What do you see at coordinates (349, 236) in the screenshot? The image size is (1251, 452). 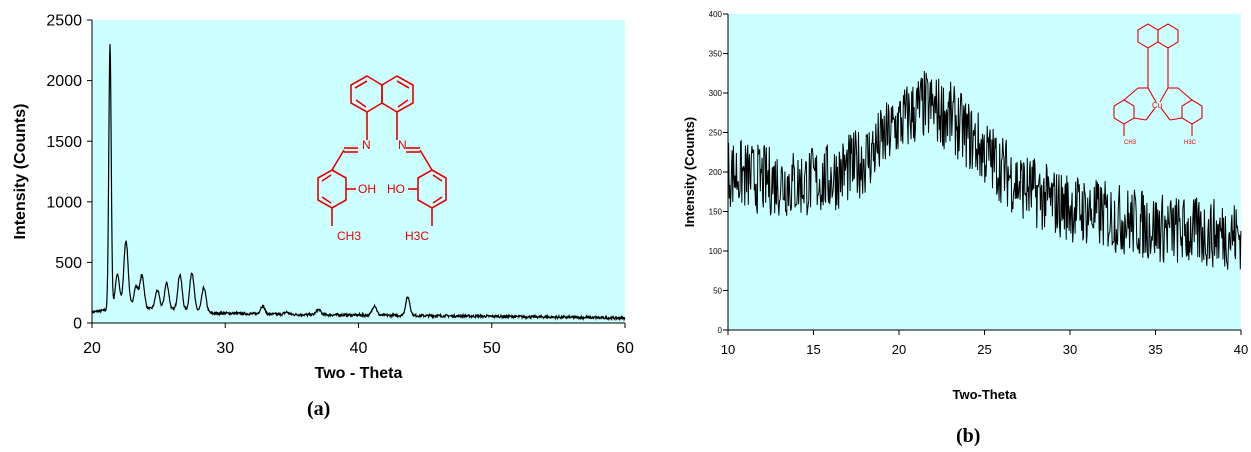 I see `ch3-label: CH3` at bounding box center [349, 236].